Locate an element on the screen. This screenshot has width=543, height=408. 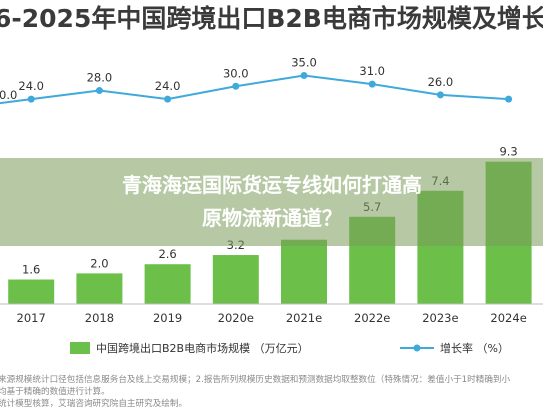
growth-labels: 0.024.028.024.030.035.031.026.0 is located at coordinates (226, 79).